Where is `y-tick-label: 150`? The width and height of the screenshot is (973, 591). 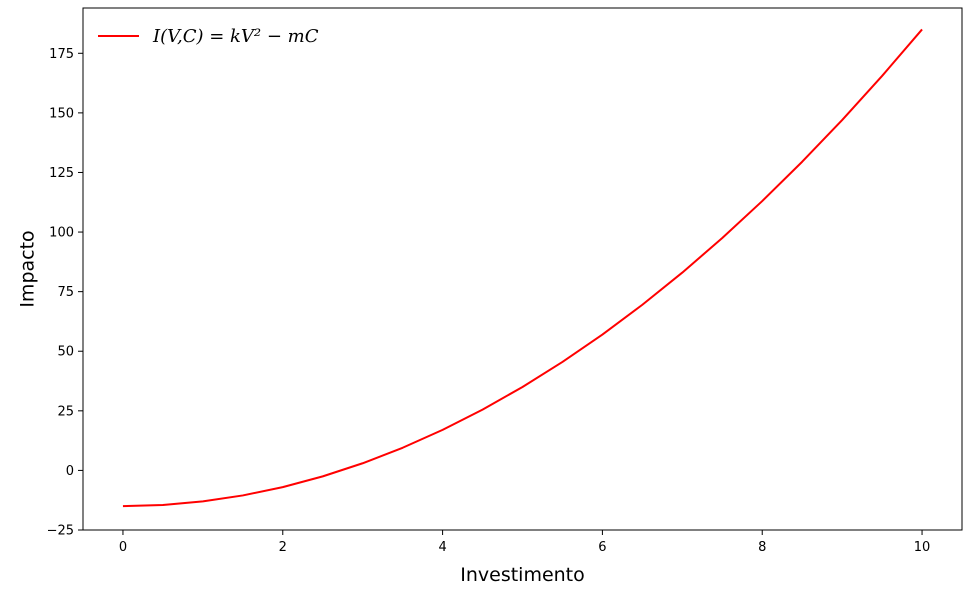 y-tick-label: 150 is located at coordinates (61, 113).